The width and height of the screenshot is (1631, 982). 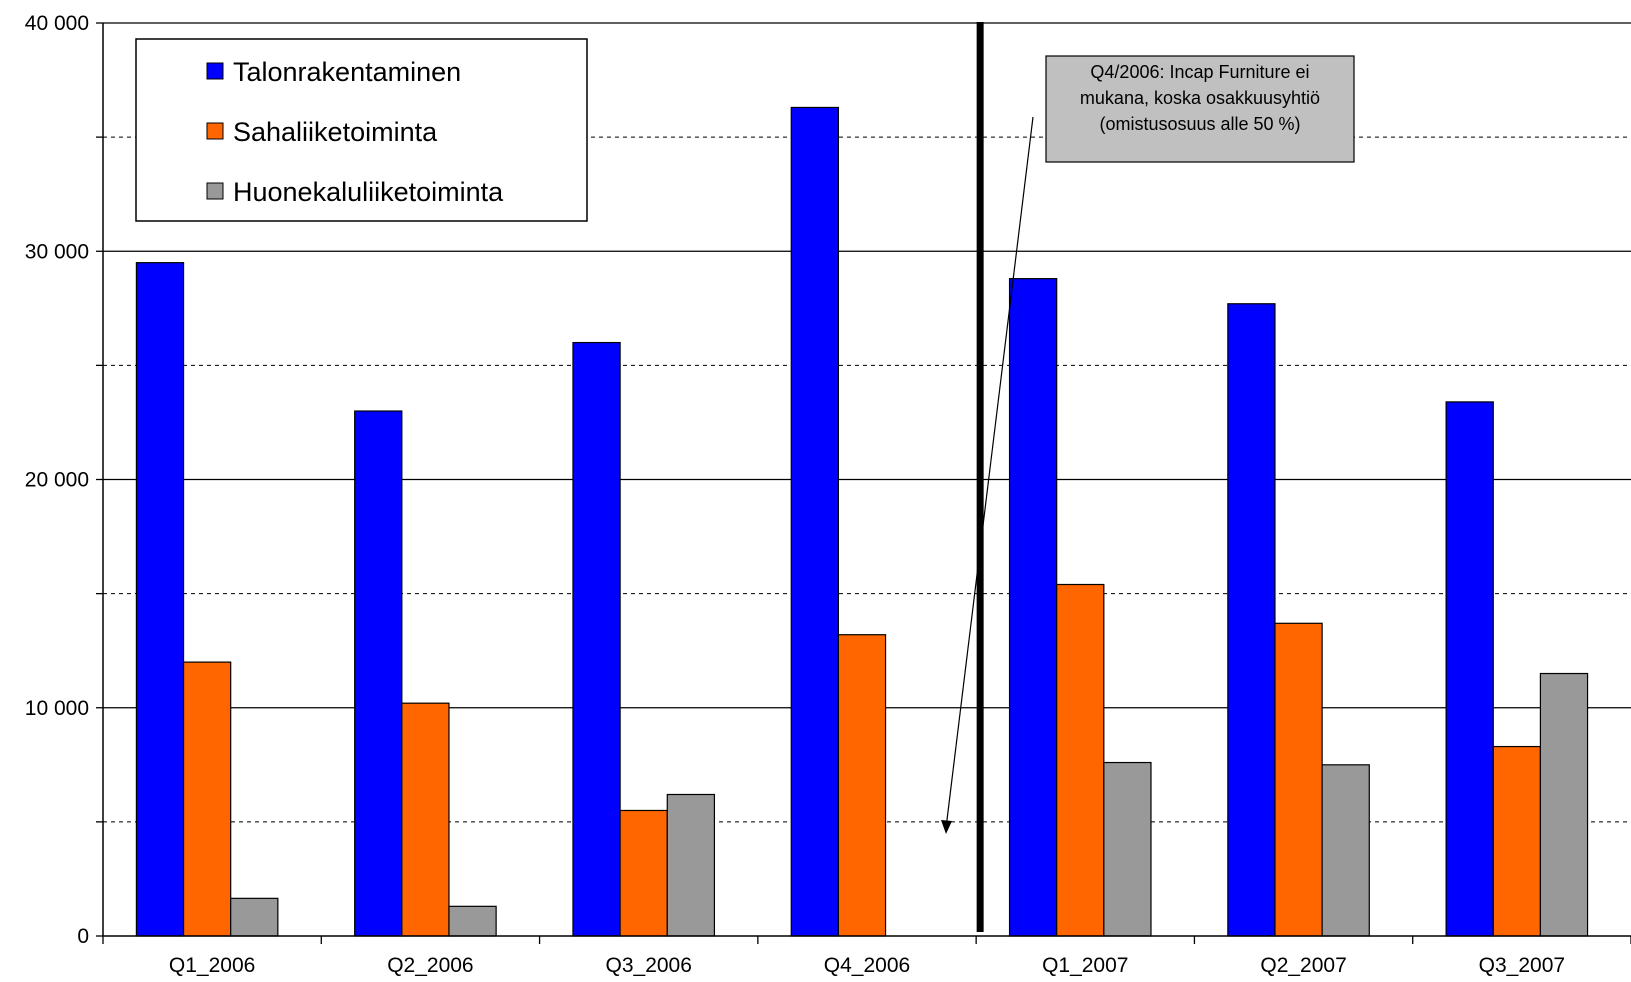 What do you see at coordinates (368, 192) in the screenshot?
I see `legend-label-huonekaluliiketoiminta: Huonekaluliiketoiminta` at bounding box center [368, 192].